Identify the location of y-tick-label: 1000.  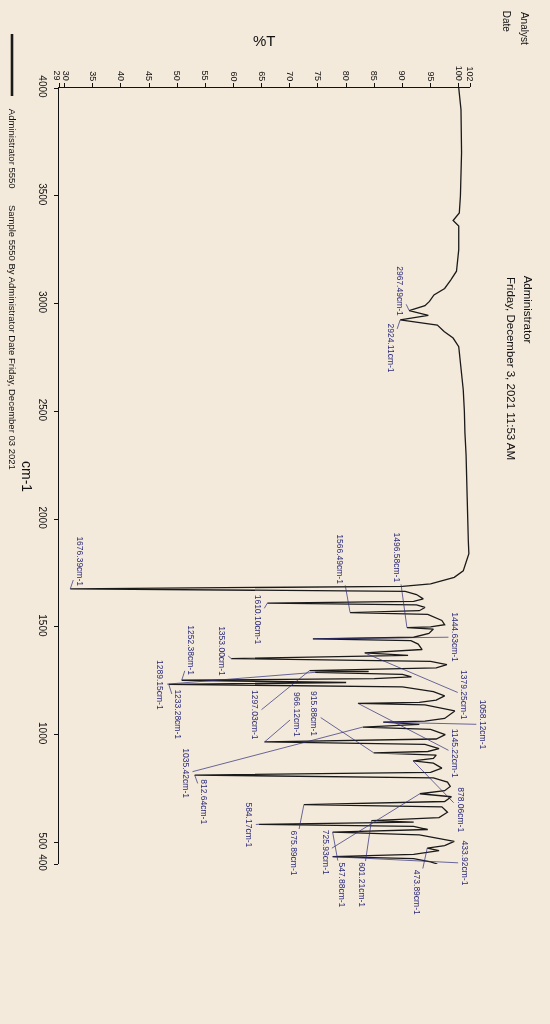
(42, 733).